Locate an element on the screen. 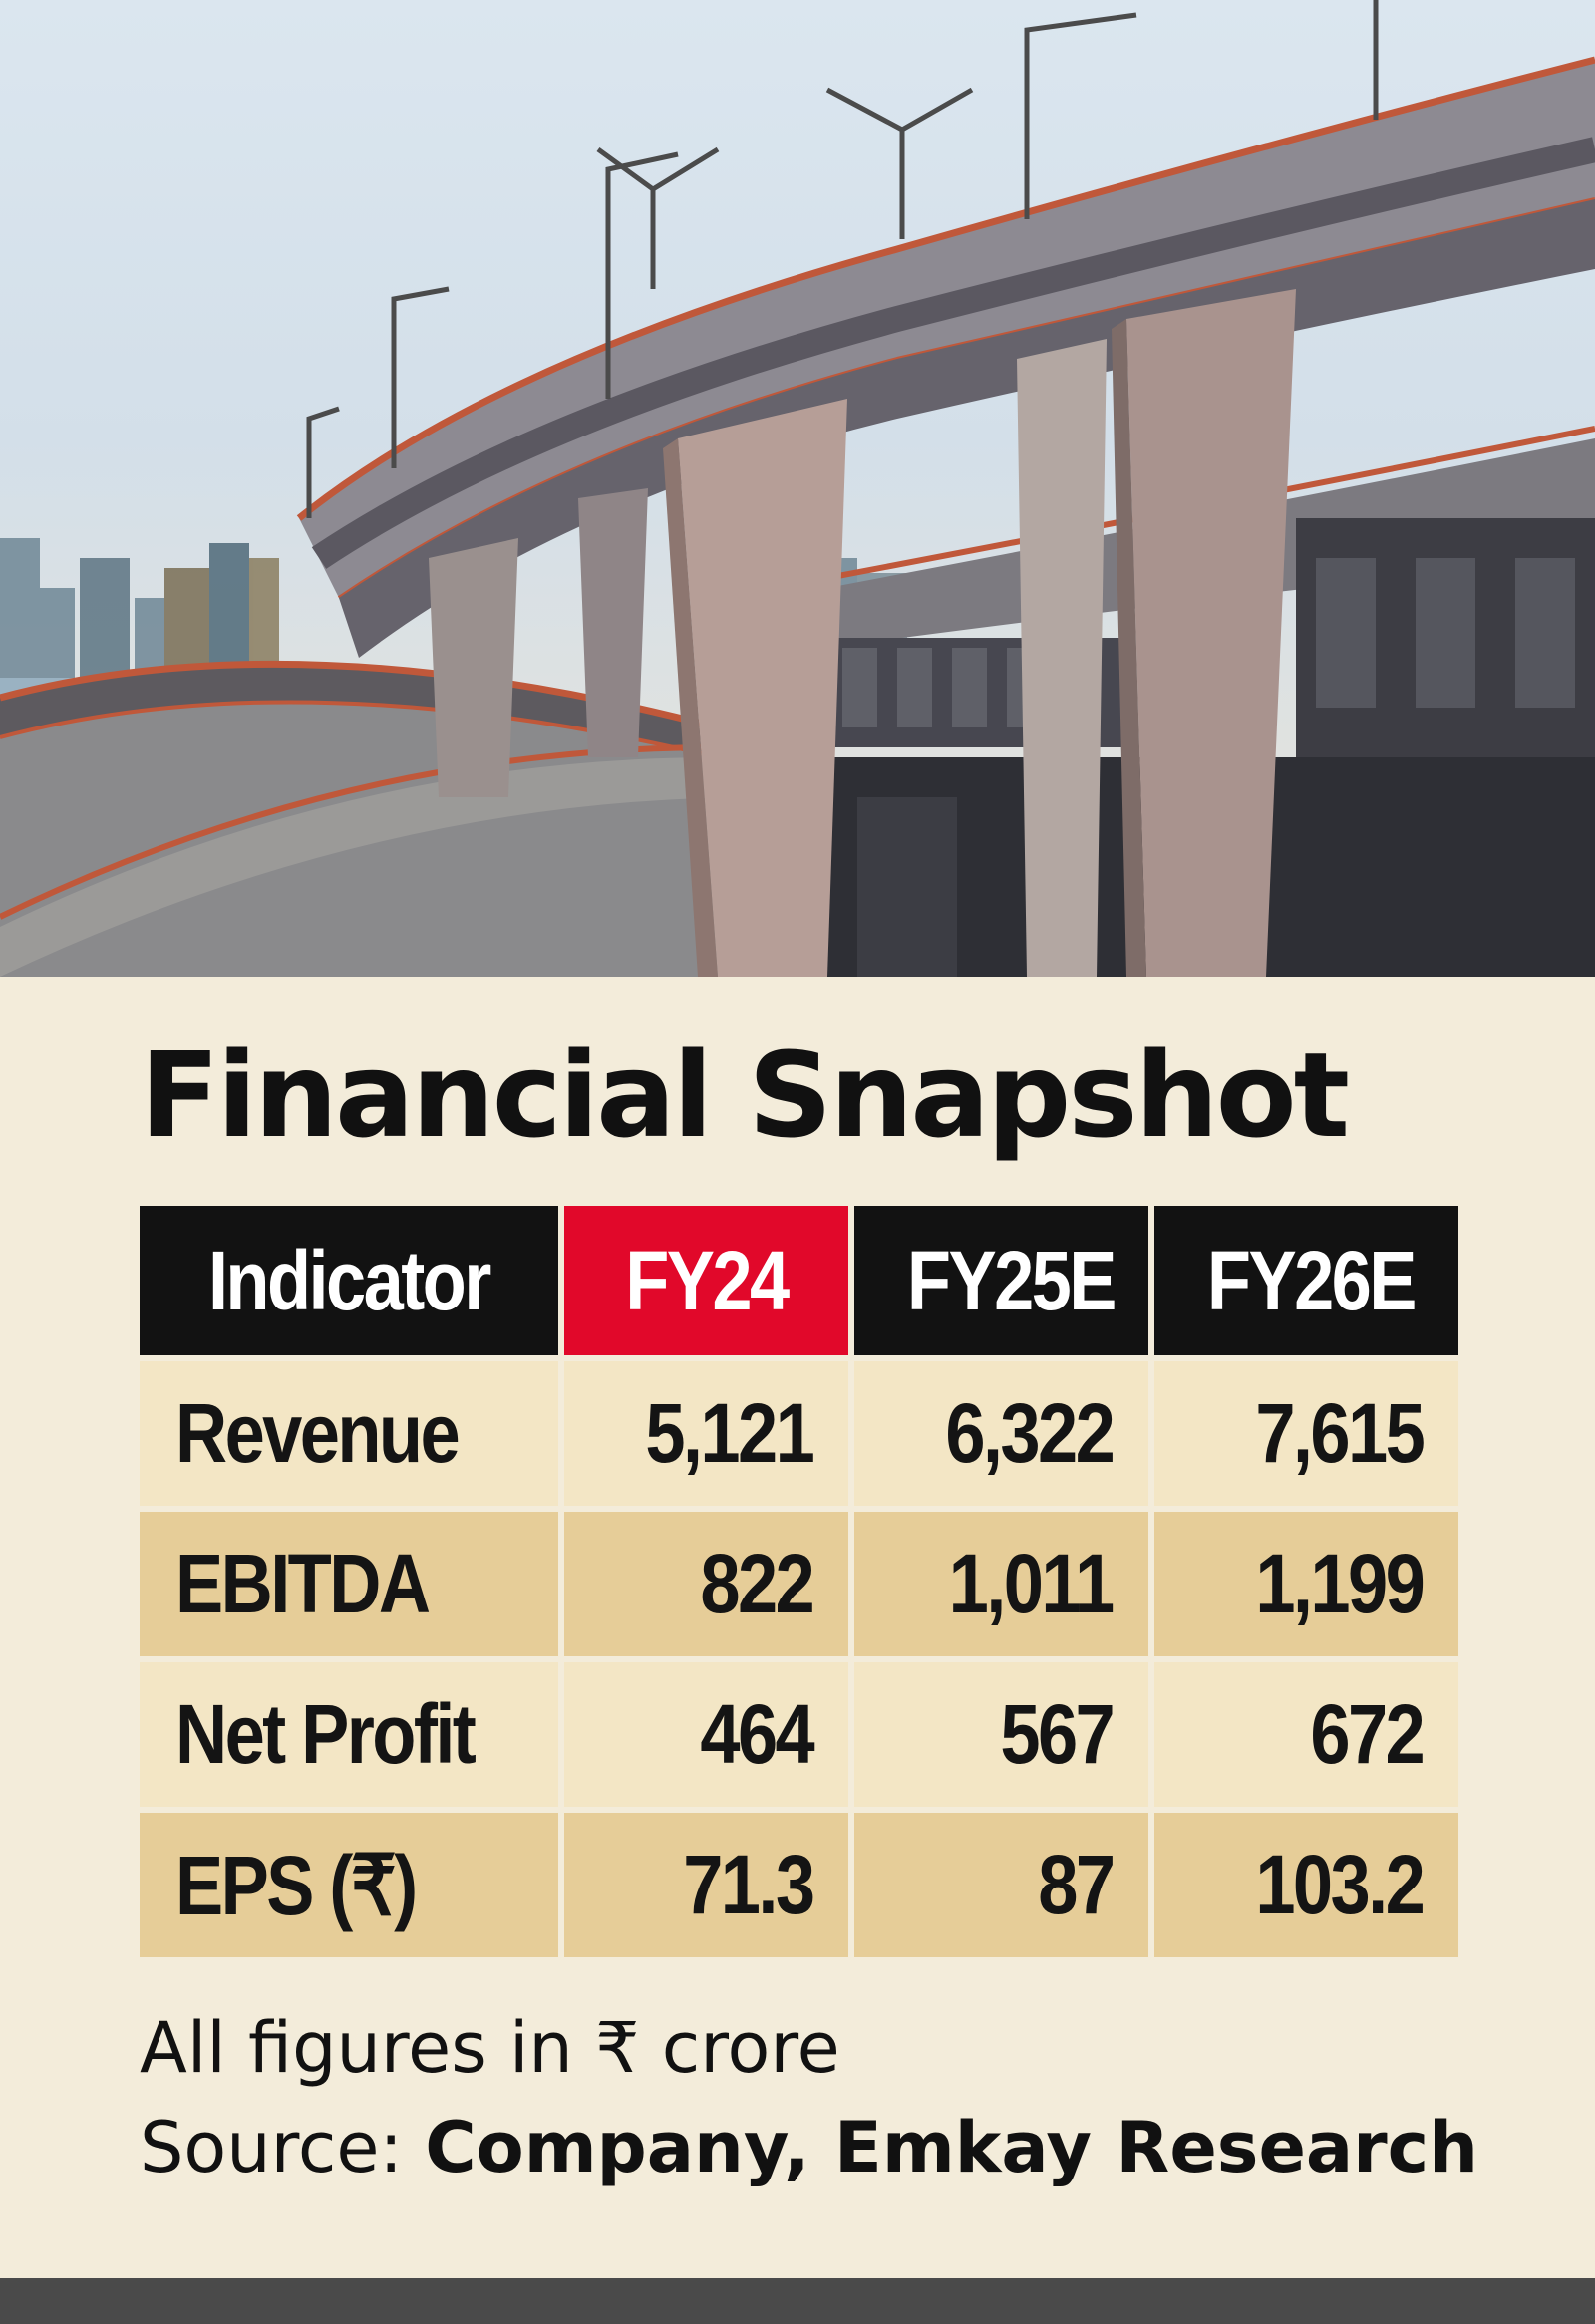 The image size is (1595, 2324). column-header-fy26e: FY26E is located at coordinates (1306, 1280).